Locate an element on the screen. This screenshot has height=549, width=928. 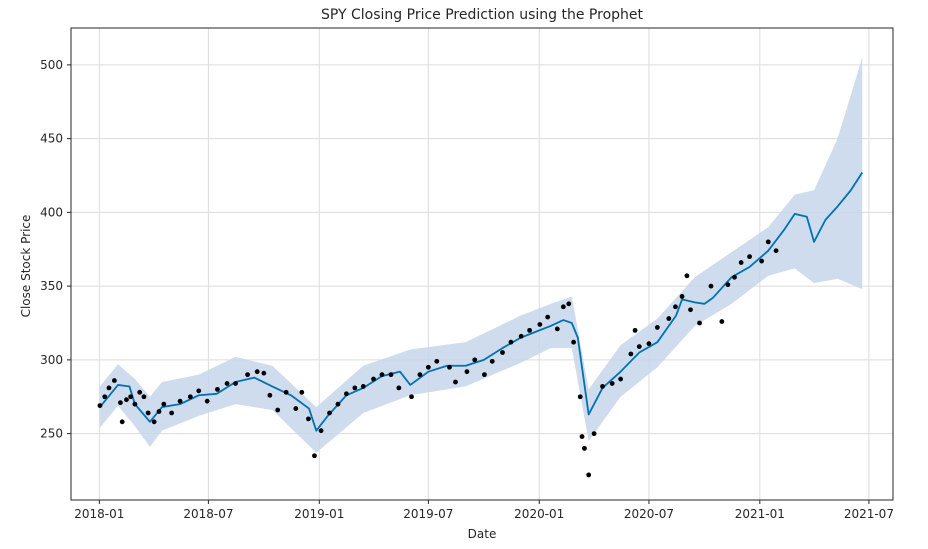
x-tick-label: 2018-01 is located at coordinates (99, 514).